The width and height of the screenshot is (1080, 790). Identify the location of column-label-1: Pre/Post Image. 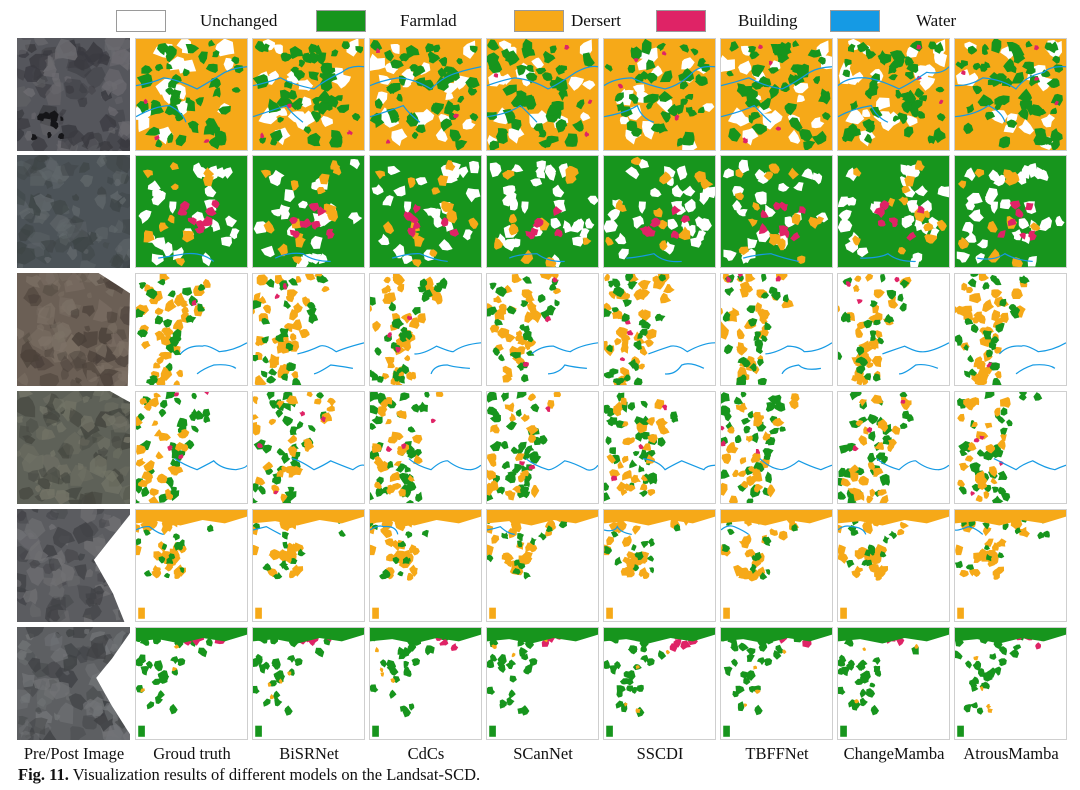
(74, 753).